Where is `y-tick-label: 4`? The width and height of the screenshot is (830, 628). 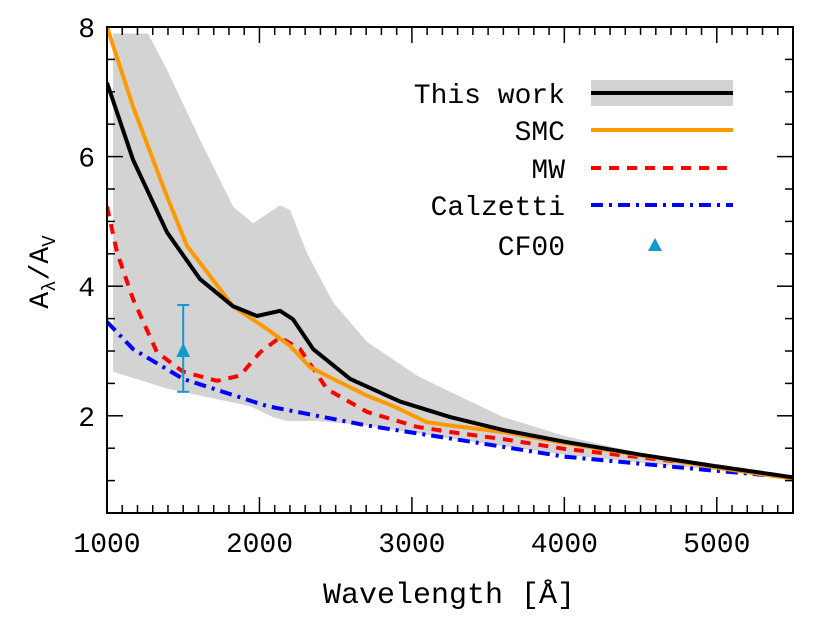 y-tick-label: 4 is located at coordinates (86, 289).